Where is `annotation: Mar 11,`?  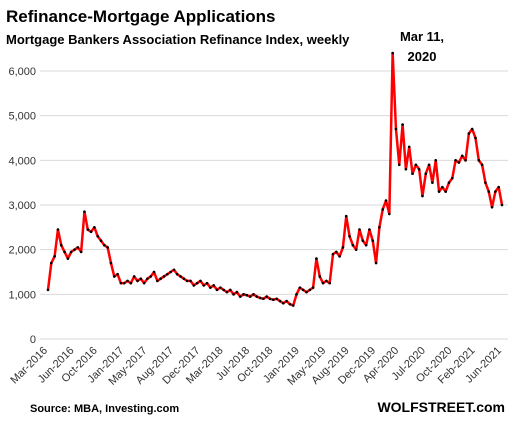
annotation: Mar 11, is located at coordinates (422, 36).